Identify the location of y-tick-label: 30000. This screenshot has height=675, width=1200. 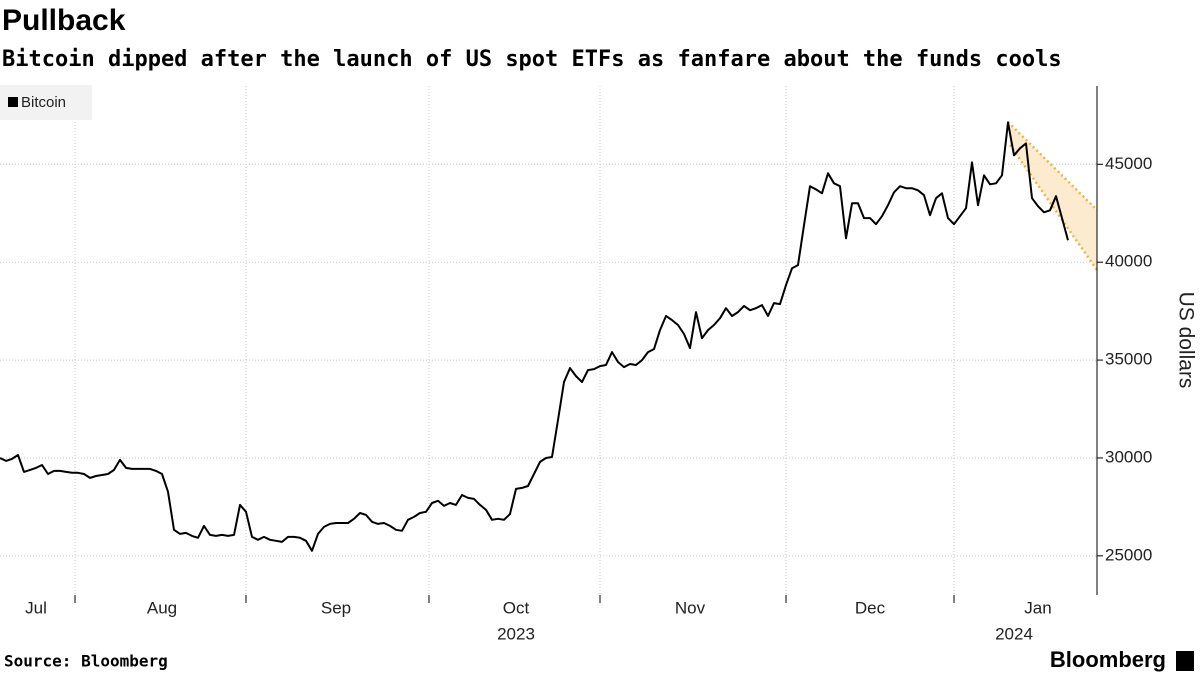
(1128, 456).